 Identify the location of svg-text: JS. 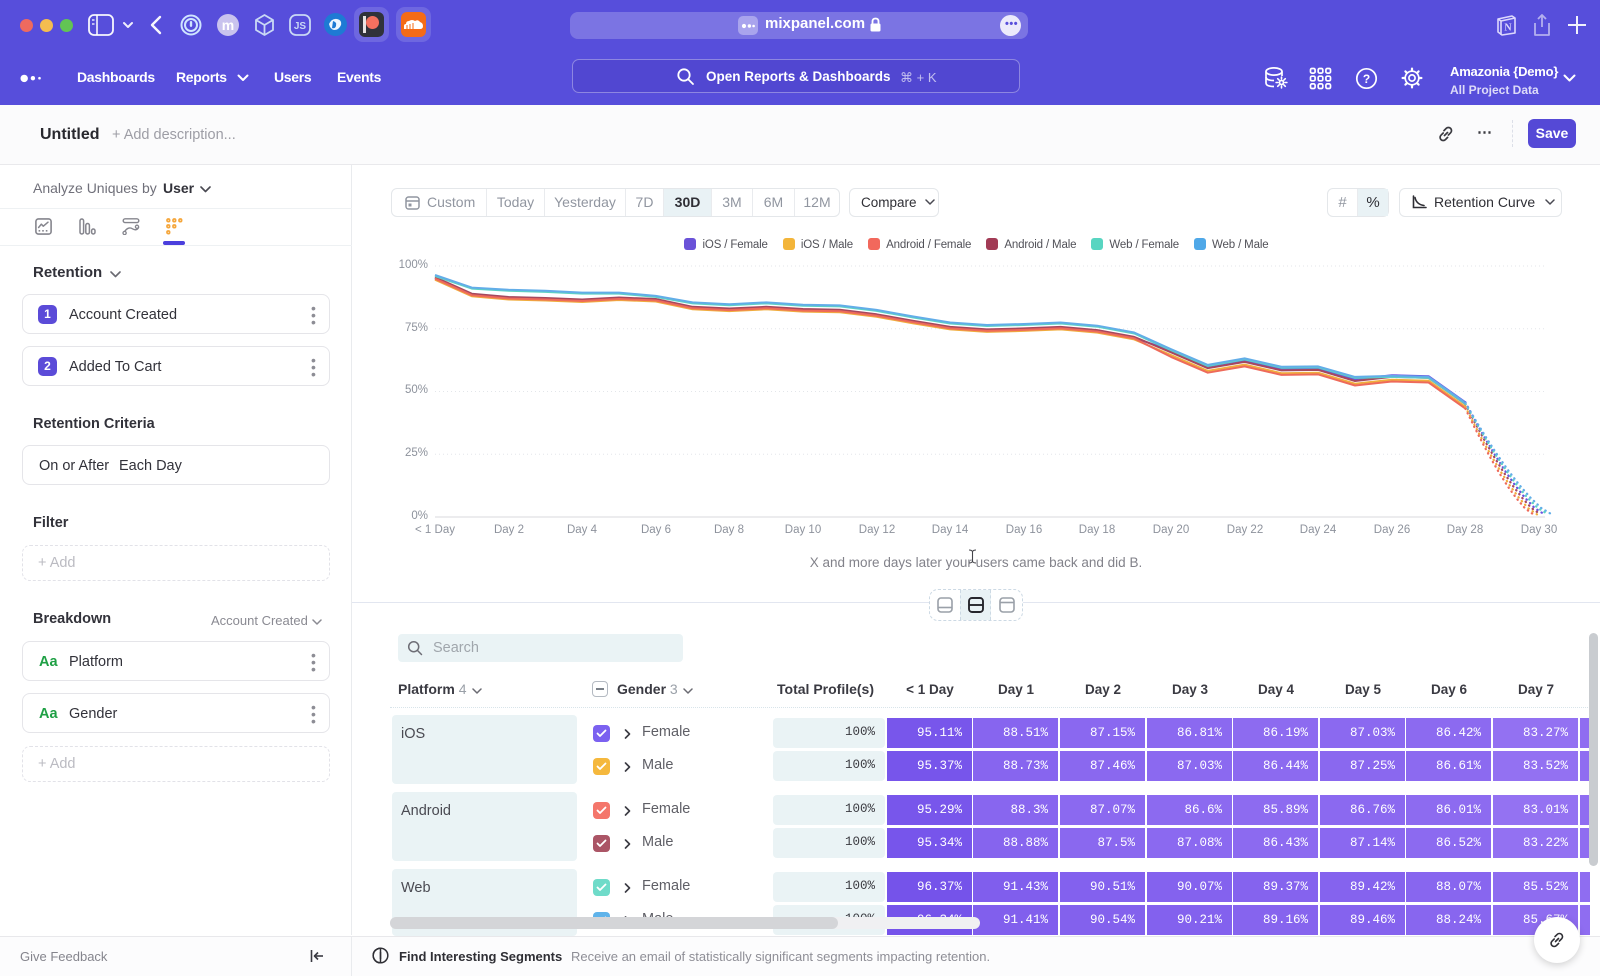
(300, 26).